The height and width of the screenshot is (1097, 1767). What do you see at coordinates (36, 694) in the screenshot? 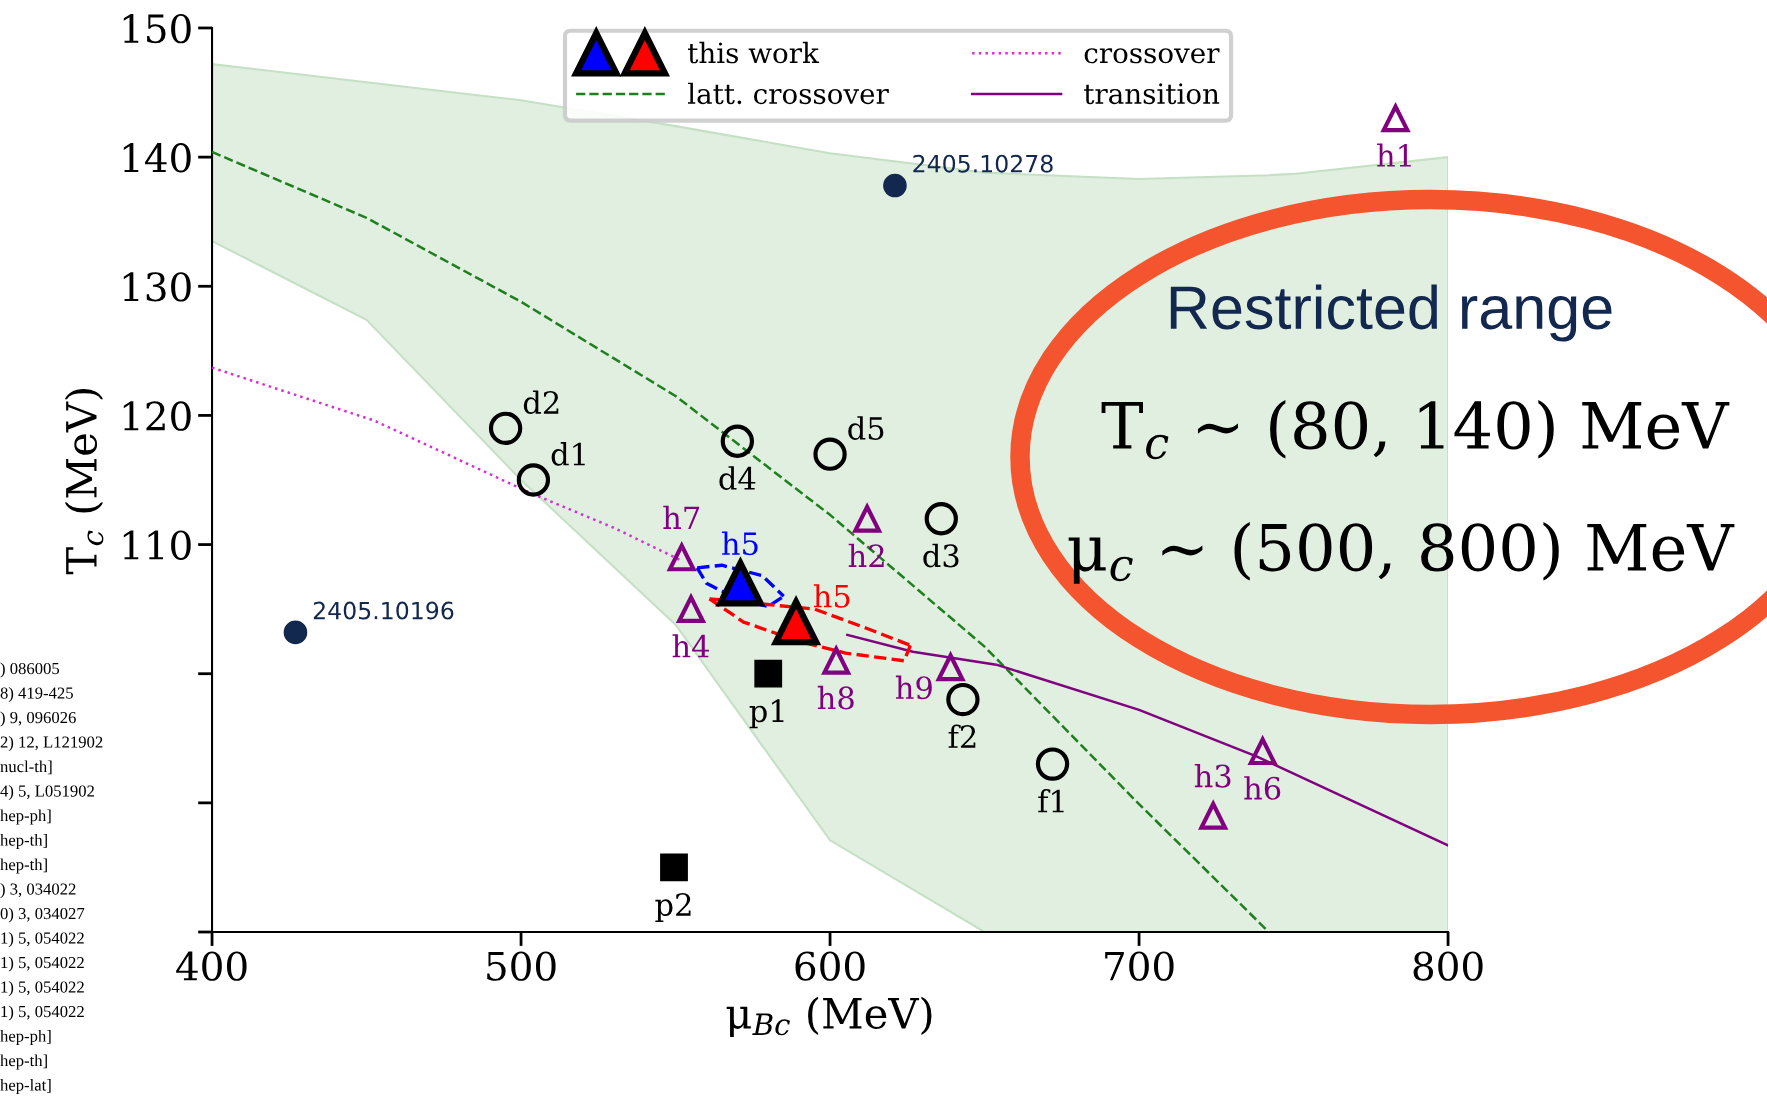
I see `text: 8) 419-425` at bounding box center [36, 694].